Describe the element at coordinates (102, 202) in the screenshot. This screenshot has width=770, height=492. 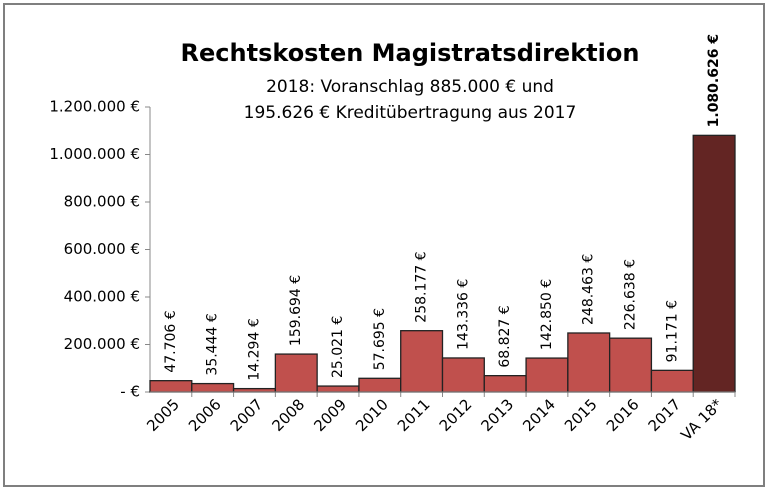
I see `y-tick-label: 800.000 €` at that location.